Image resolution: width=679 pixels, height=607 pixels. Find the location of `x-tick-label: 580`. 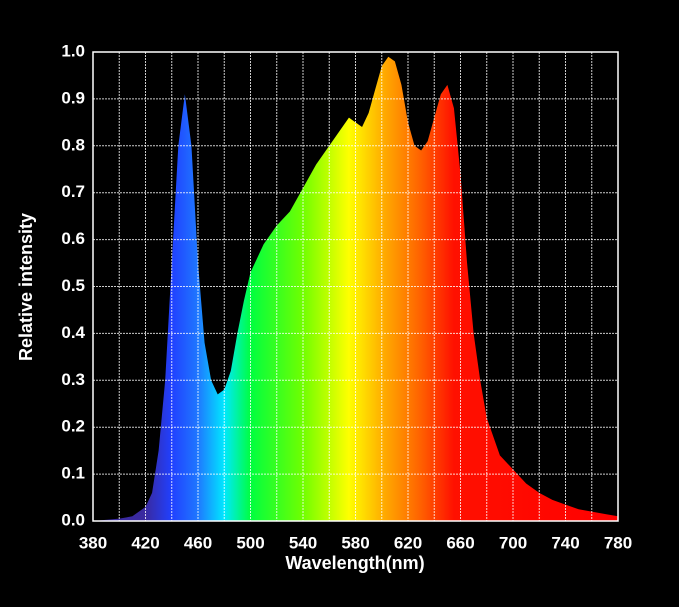

x-tick-label: 580 is located at coordinates (355, 542).